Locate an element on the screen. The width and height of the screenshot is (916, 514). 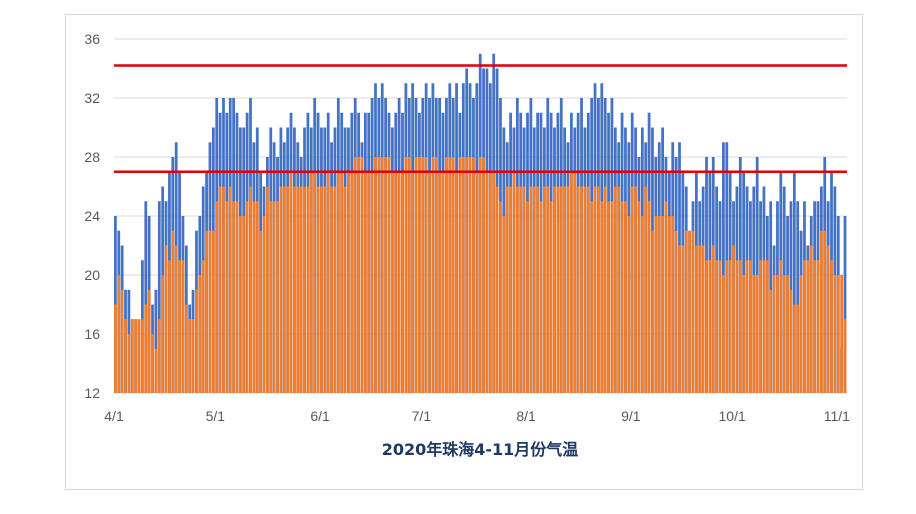
x-tick-label: 5/1 is located at coordinates (216, 416).